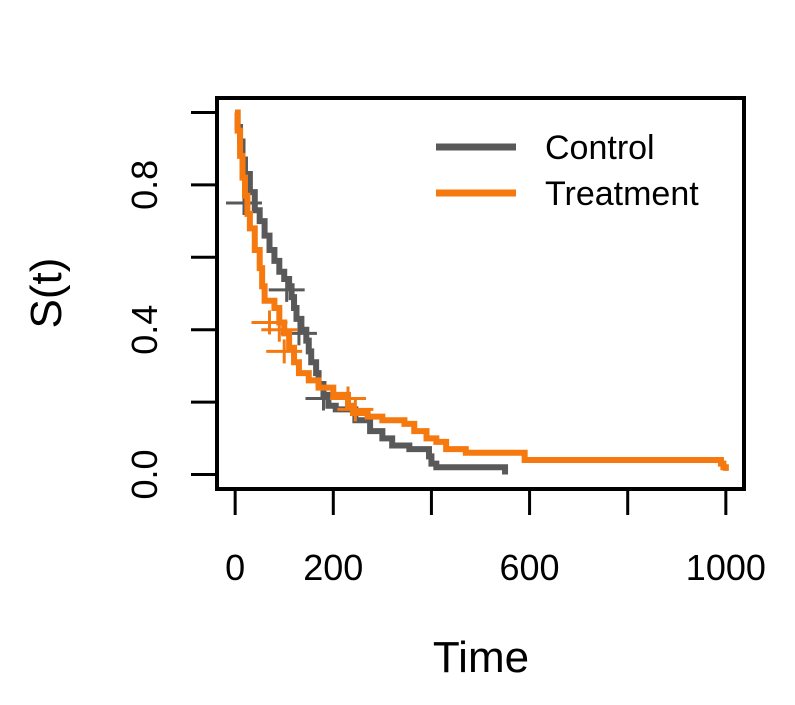 The image size is (795, 705). I want to click on legend: Control Treatment, so click(567, 171).